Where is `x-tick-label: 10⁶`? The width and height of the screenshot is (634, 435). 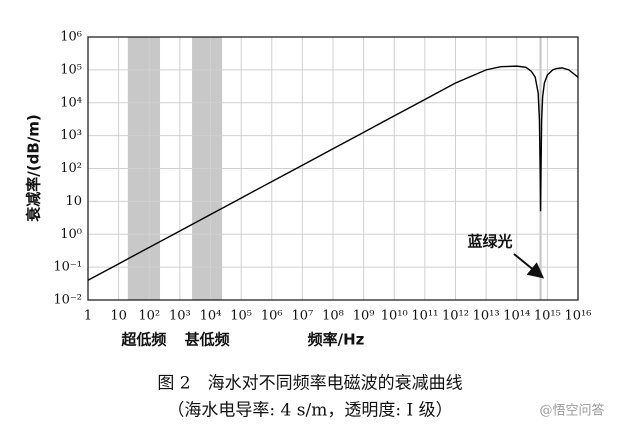 x-tick-label: 10⁶ is located at coordinates (272, 316).